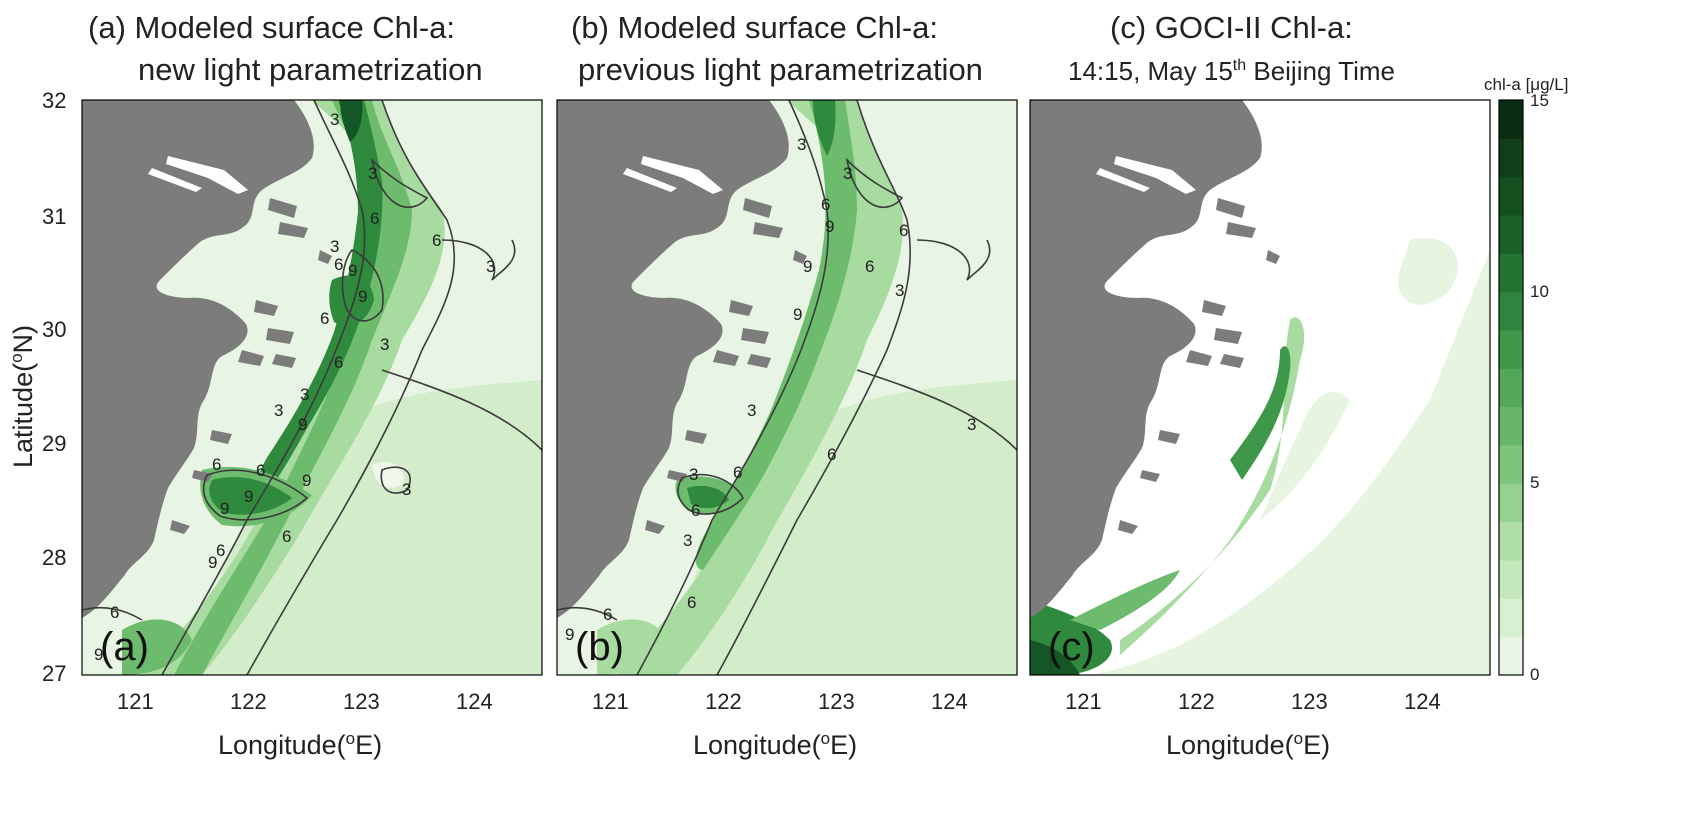 This screenshot has width=1691, height=819. Describe the element at coordinates (1422, 701) in the screenshot. I see `lon-tick-c-124: 124` at that location.